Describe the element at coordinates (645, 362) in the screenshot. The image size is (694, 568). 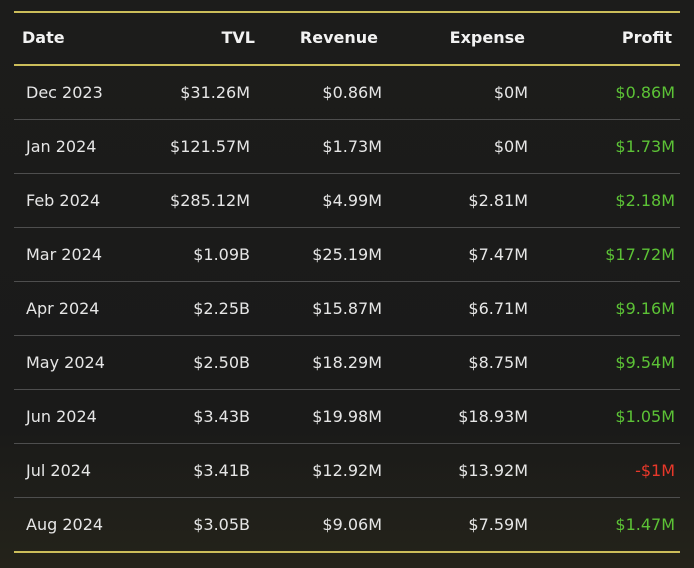
I see `row-value: $9.54M` at that location.